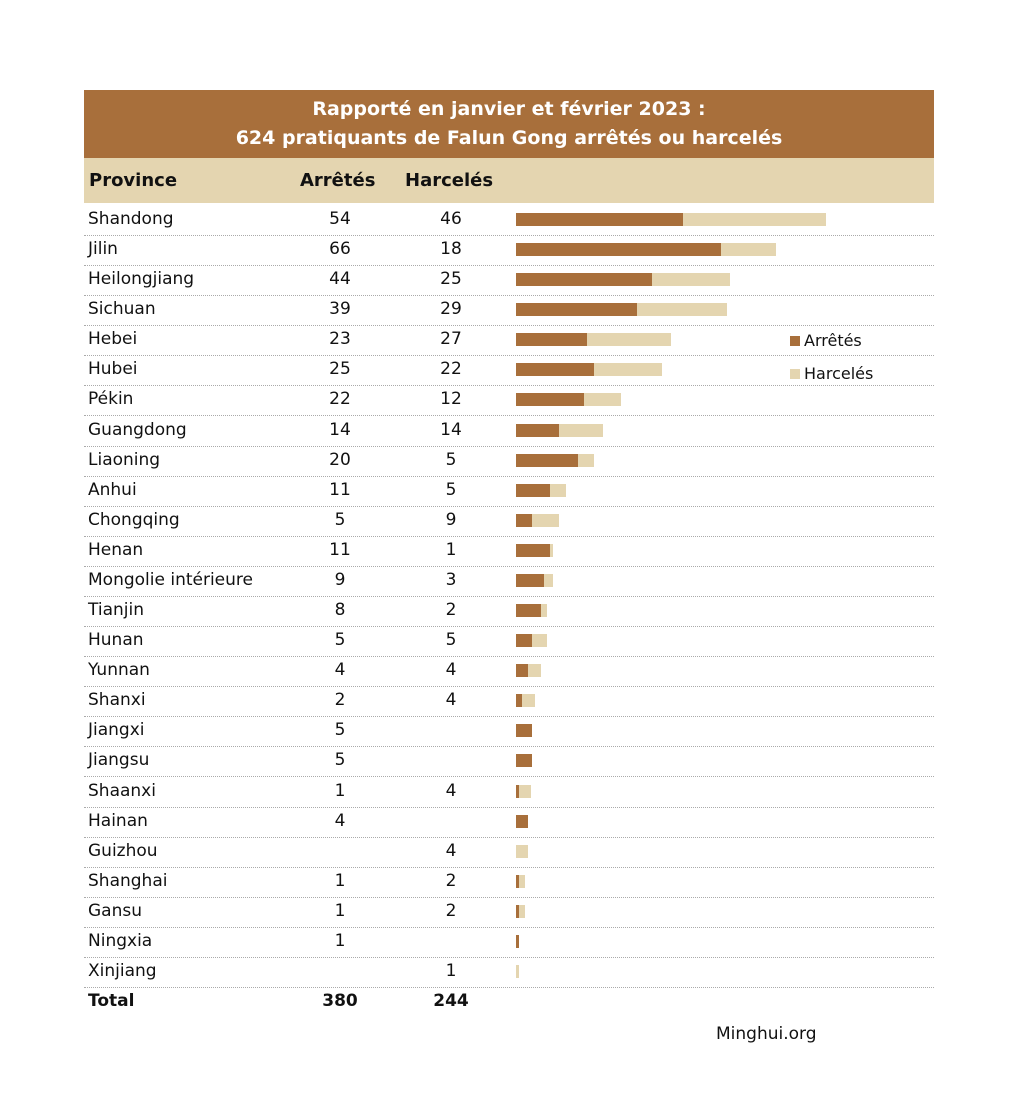 Image resolution: width=1012 pixels, height=1117 pixels. I want to click on province-name: Heilongjiang, so click(141, 279).